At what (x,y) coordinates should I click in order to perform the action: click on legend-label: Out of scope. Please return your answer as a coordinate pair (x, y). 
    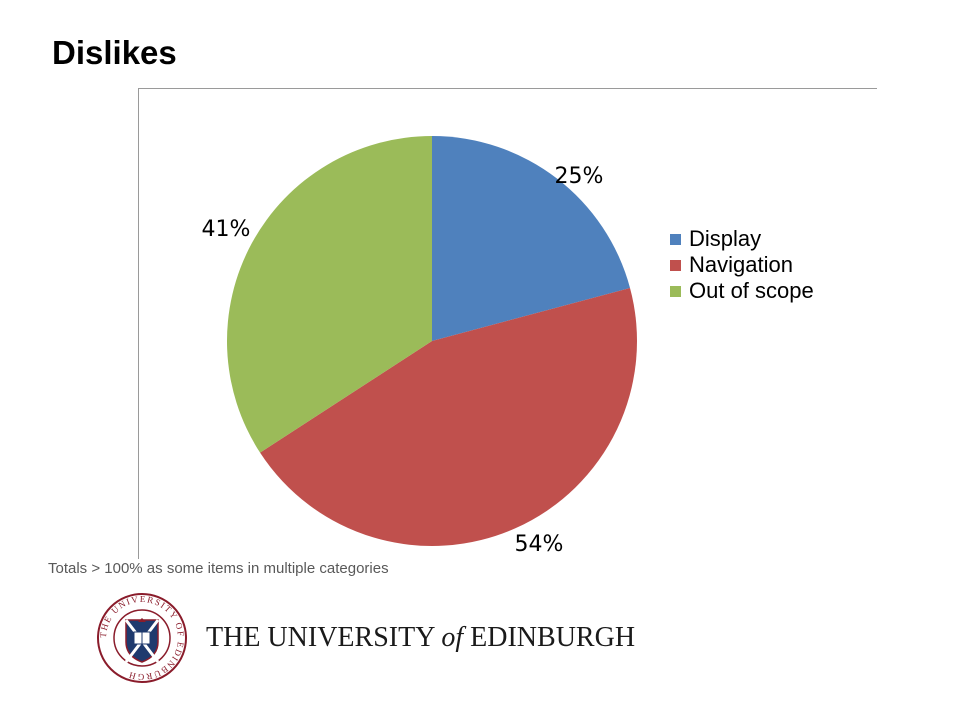
    Looking at the image, I should click on (751, 290).